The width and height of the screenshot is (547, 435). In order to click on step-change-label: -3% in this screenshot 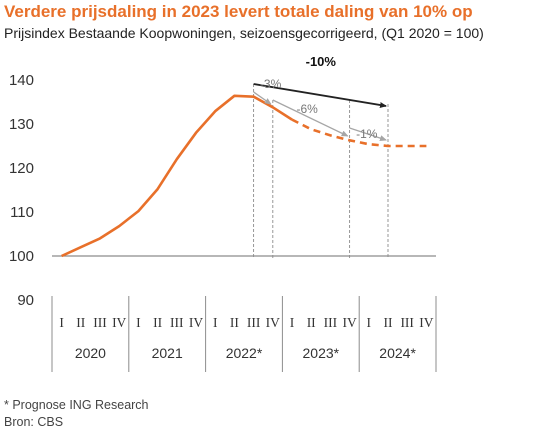, I will do `click(271, 84)`.